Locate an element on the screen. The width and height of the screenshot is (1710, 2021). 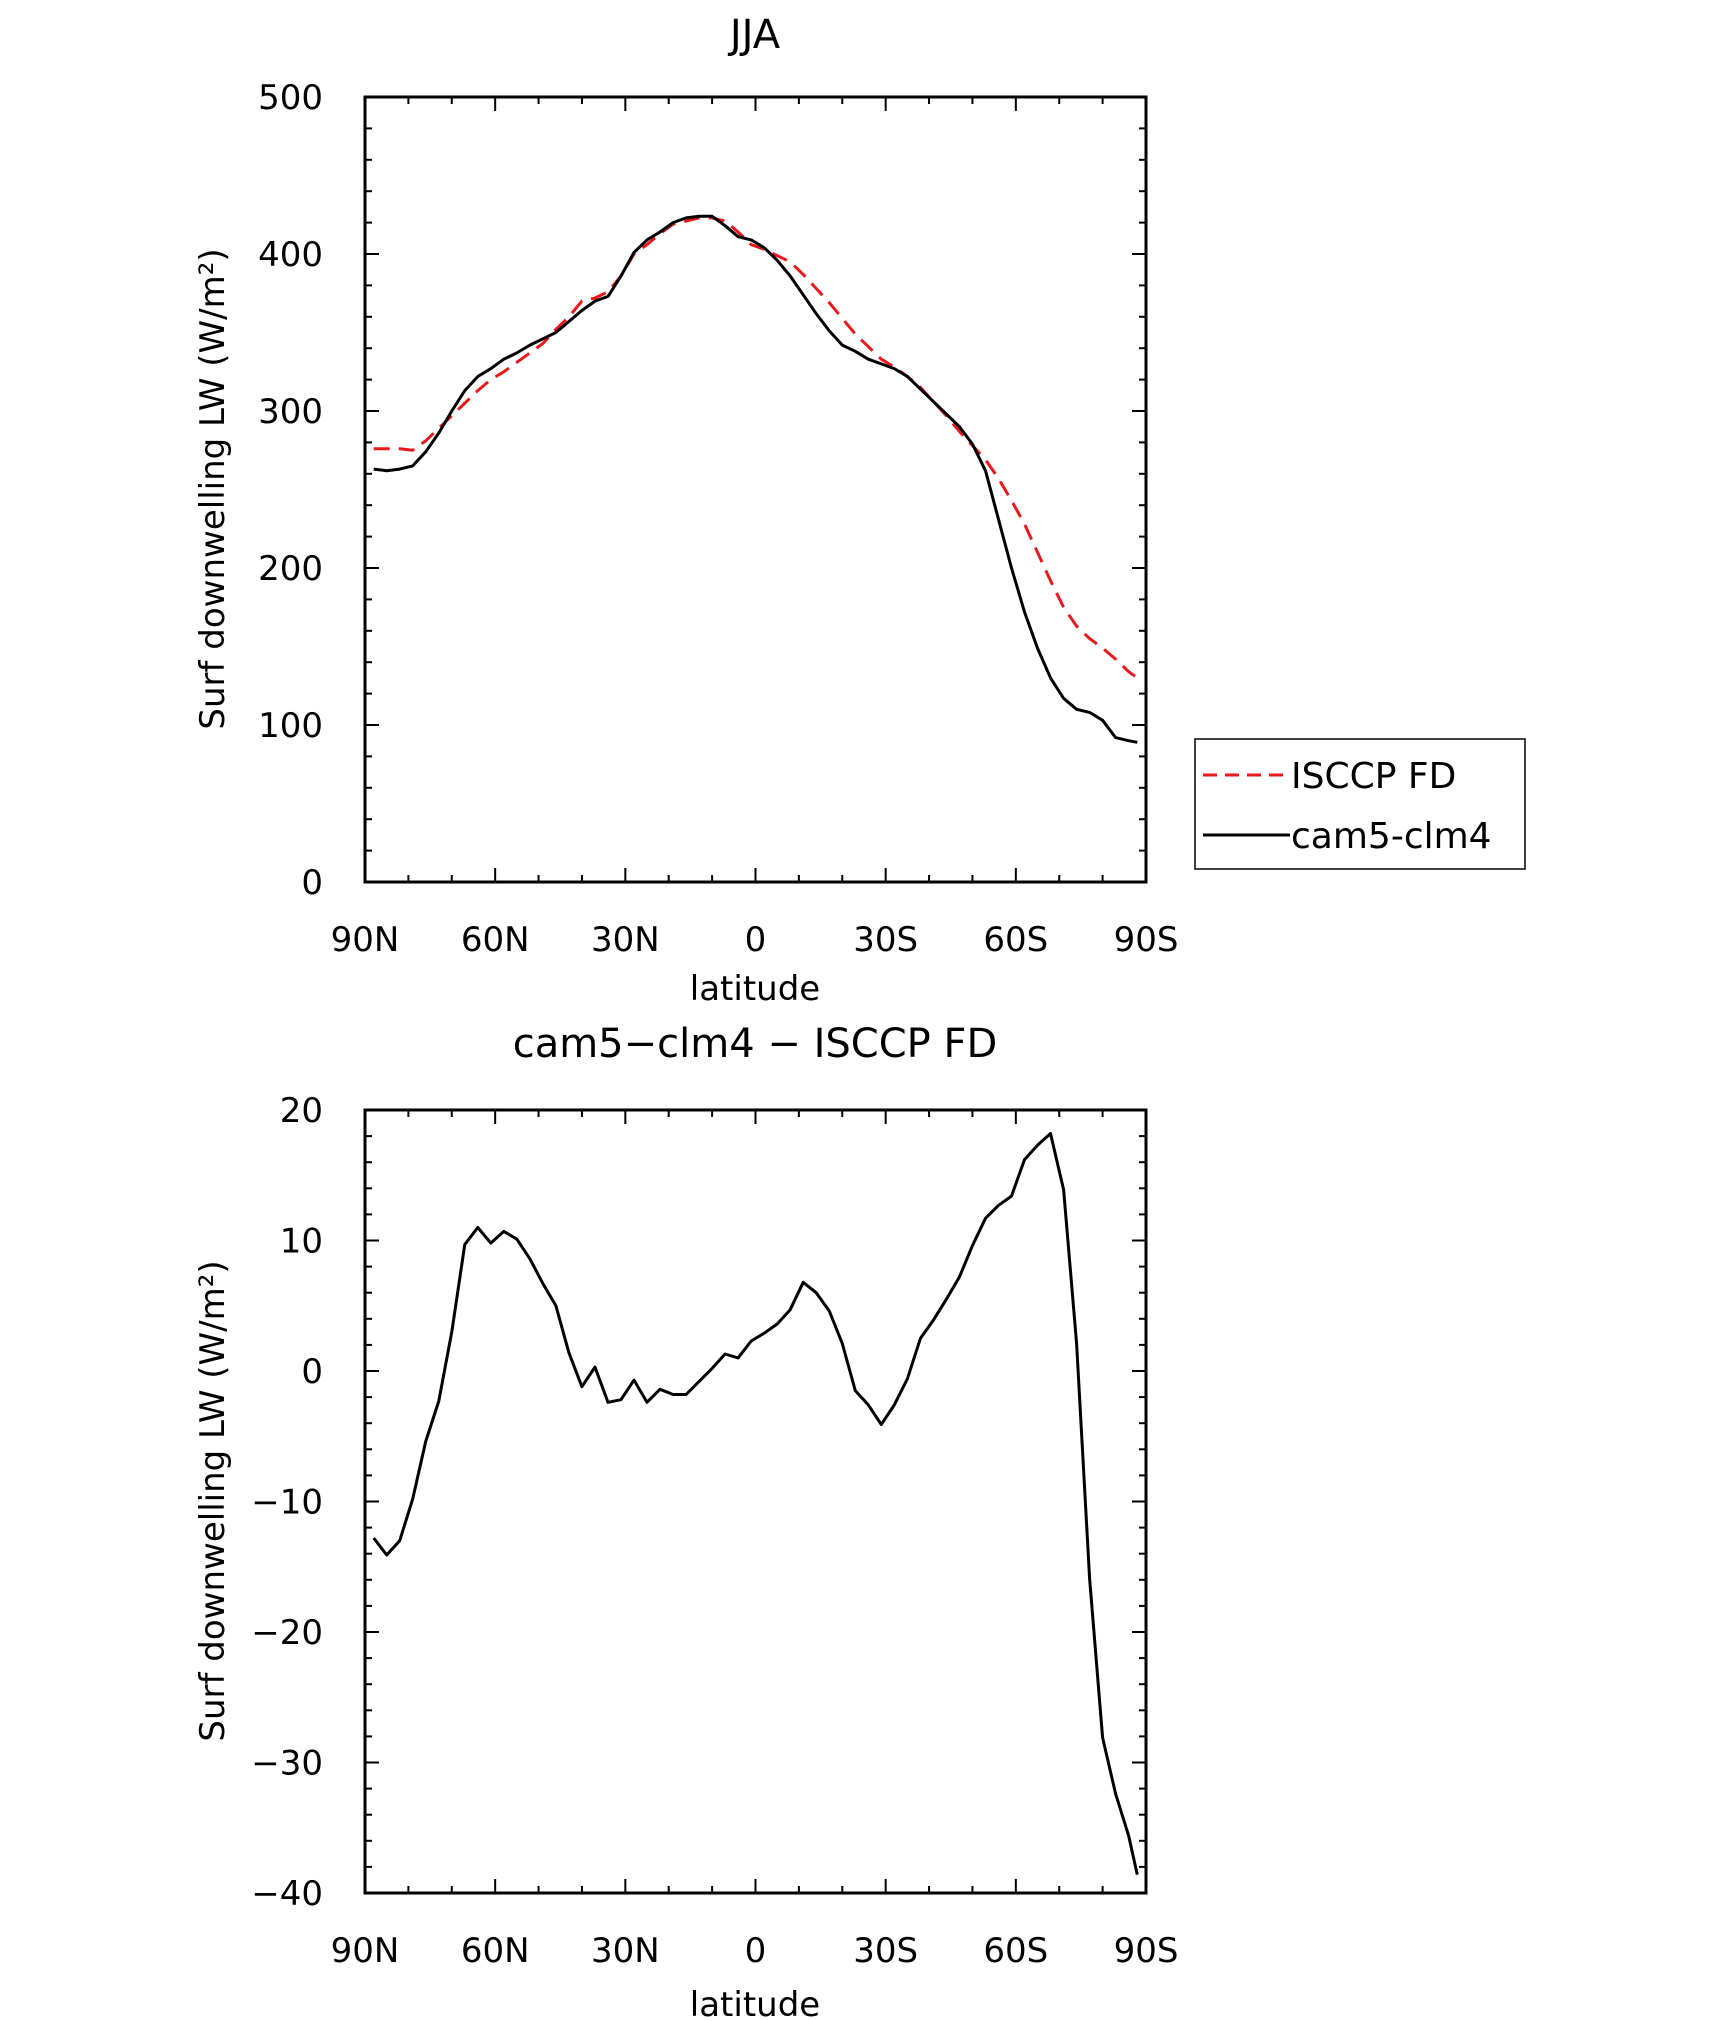
bottom-panel-title: cam5−clm4 − ISCCP FD is located at coordinates (755, 1044).